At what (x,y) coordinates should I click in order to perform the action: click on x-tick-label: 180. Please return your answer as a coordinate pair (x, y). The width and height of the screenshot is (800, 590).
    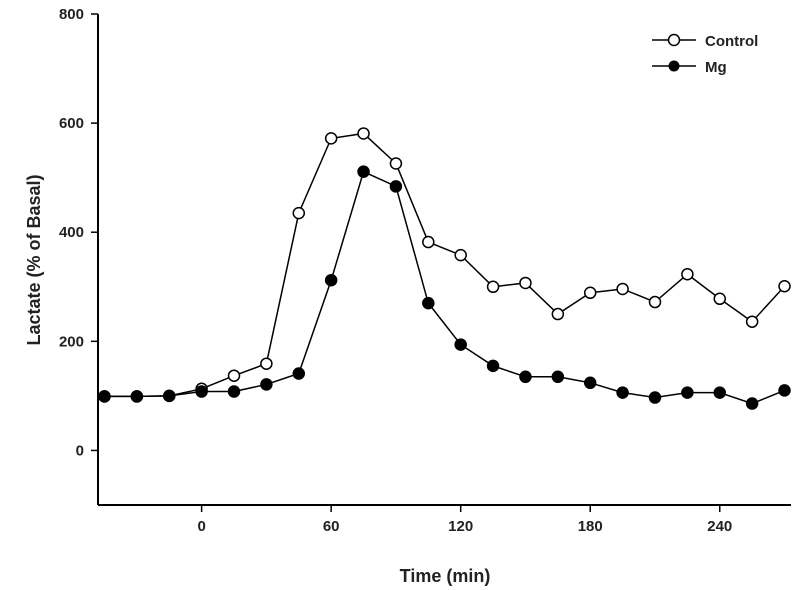
    Looking at the image, I should click on (590, 526).